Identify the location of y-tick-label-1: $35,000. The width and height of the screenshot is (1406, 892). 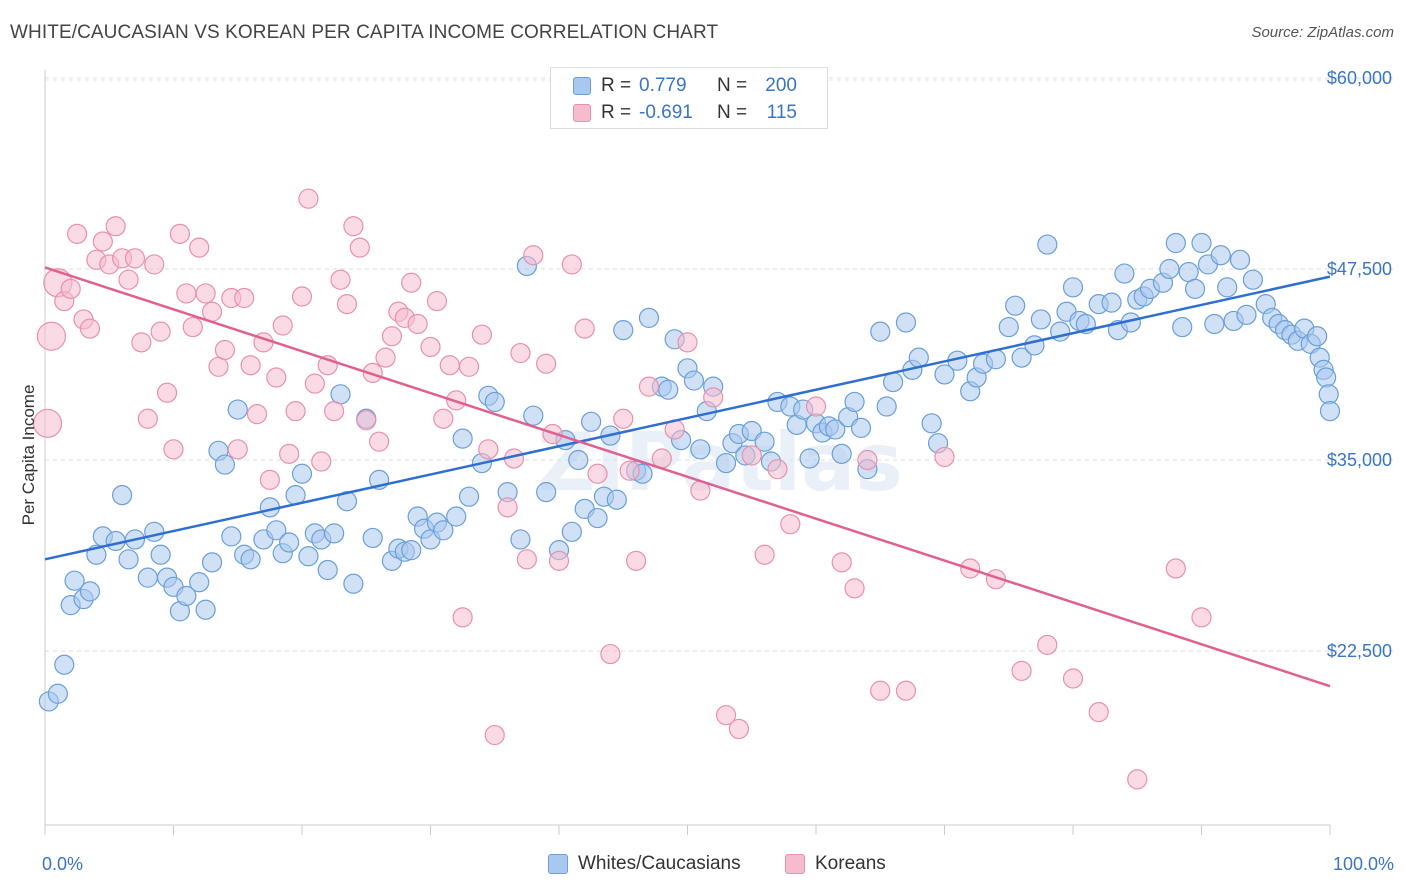
(1359, 460).